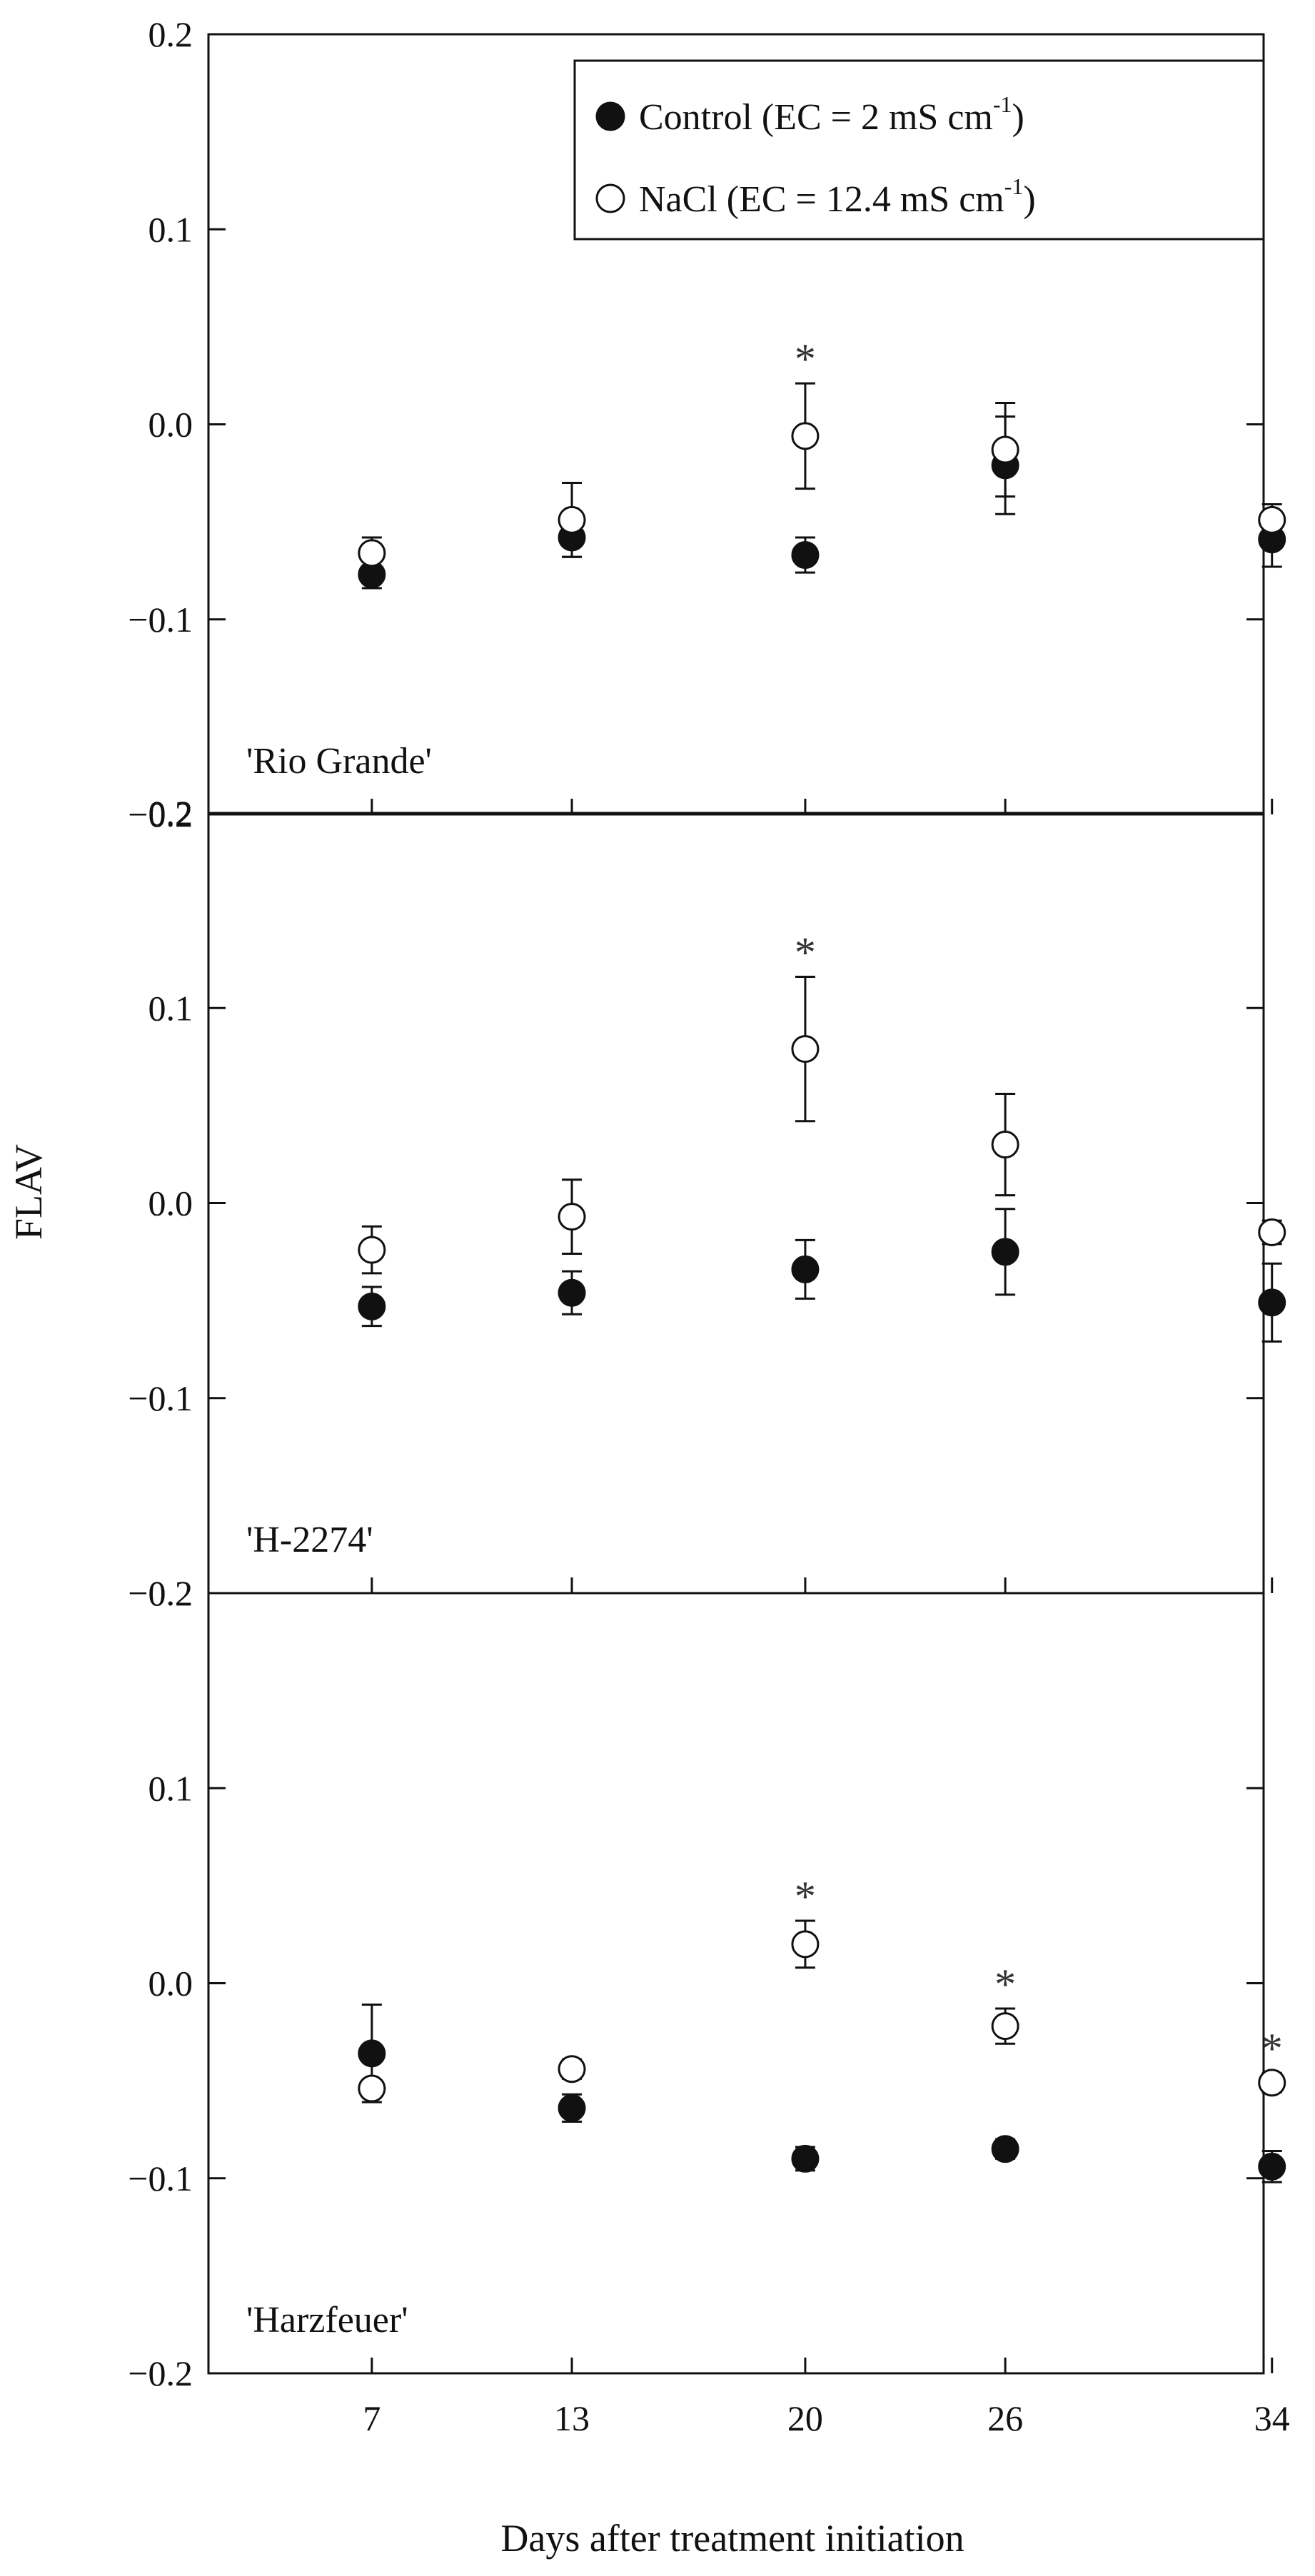 This screenshot has width=1315, height=2576. I want to click on x-tick-label: 7, so click(372, 2418).